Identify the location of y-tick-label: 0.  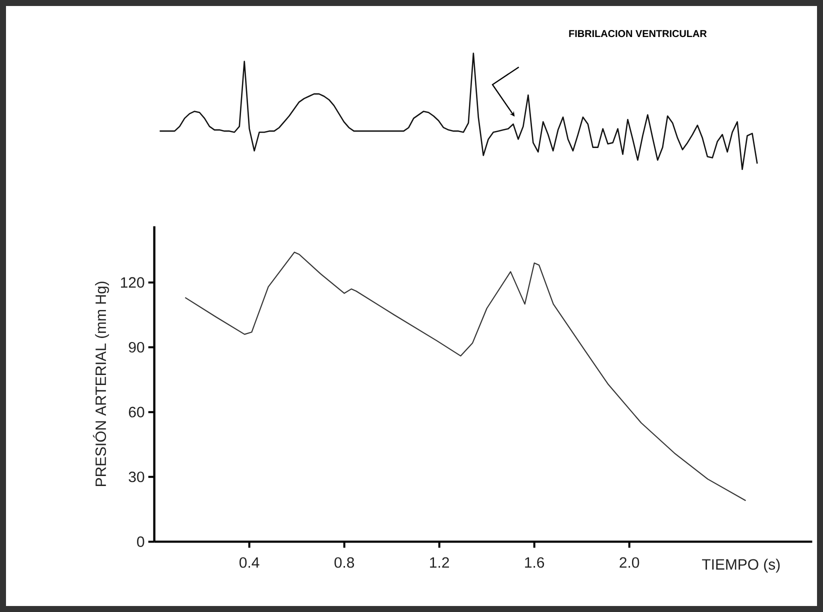
(140, 541).